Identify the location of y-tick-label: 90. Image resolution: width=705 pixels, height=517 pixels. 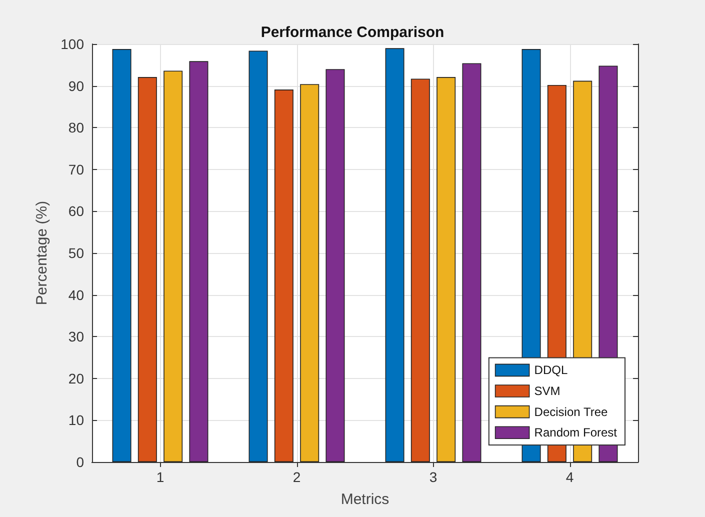
(76, 86).